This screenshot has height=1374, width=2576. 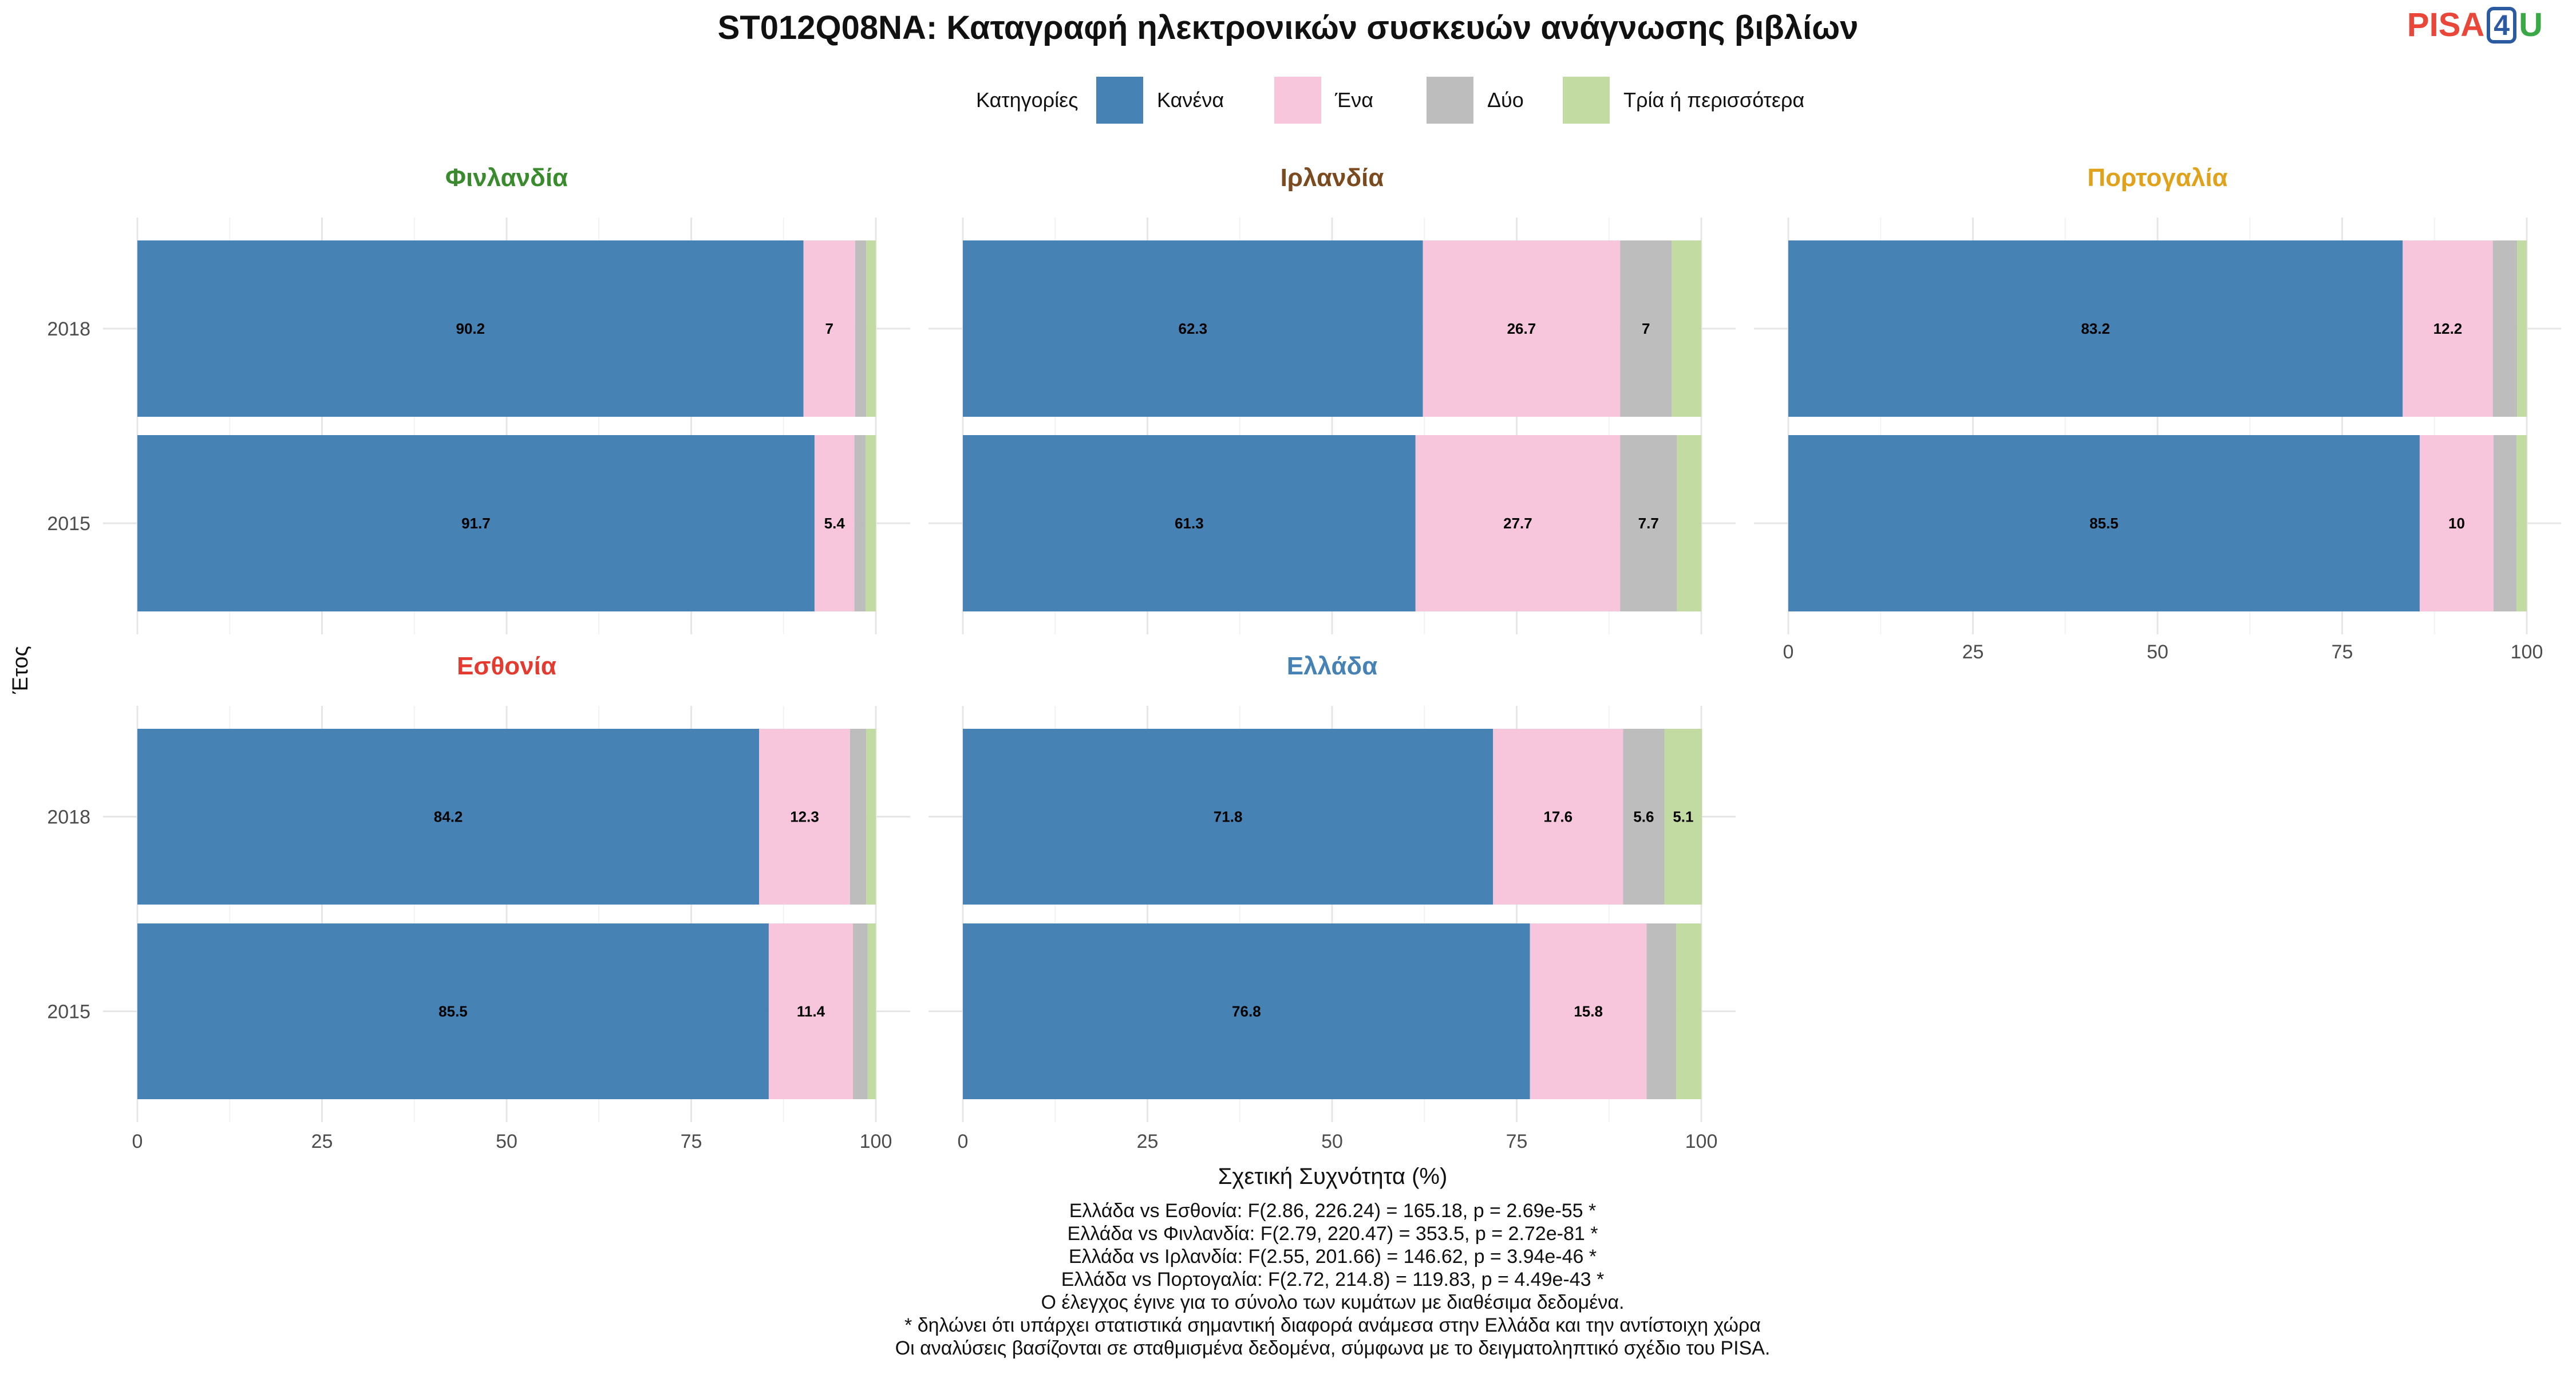 I want to click on data-label: 76.8, so click(x=1246, y=1011).